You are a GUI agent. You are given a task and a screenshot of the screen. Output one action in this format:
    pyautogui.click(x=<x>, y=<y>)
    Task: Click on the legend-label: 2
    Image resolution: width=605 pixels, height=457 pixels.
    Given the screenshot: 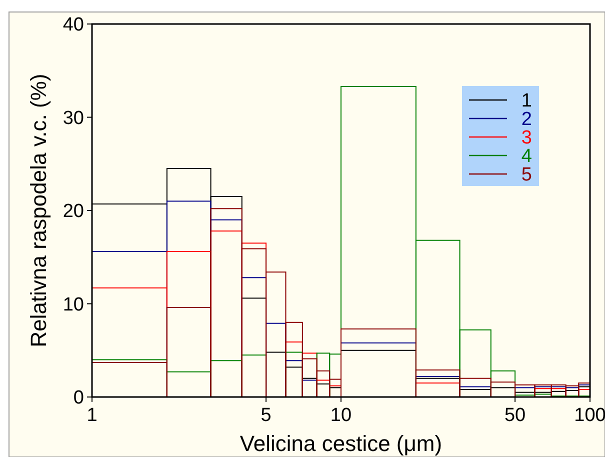 What is the action you would take?
    pyautogui.click(x=526, y=119)
    